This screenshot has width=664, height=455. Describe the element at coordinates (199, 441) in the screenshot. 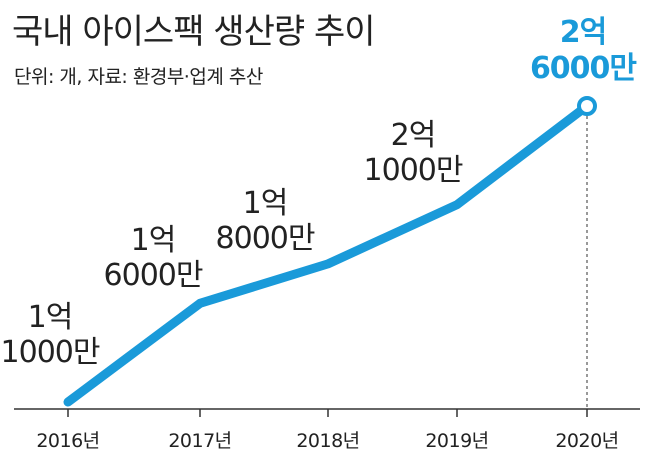

I see `x-tick-label: 2017년` at that location.